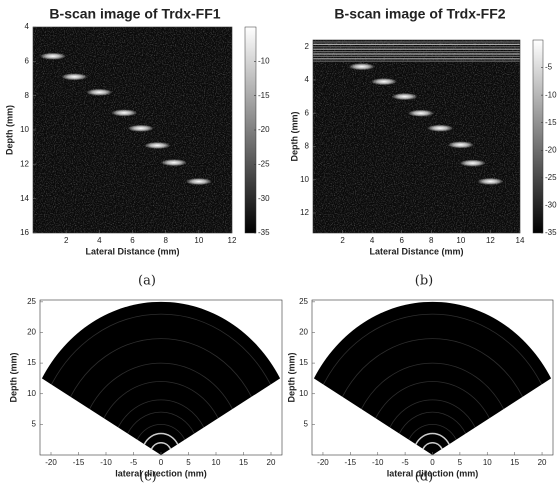  I want to click on colorbar-tick-label: -30, so click(264, 198).